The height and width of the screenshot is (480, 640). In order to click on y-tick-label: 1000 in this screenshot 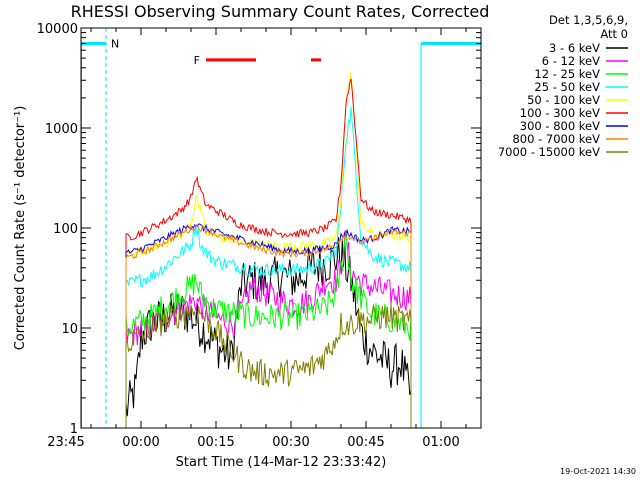, I will do `click(61, 129)`.